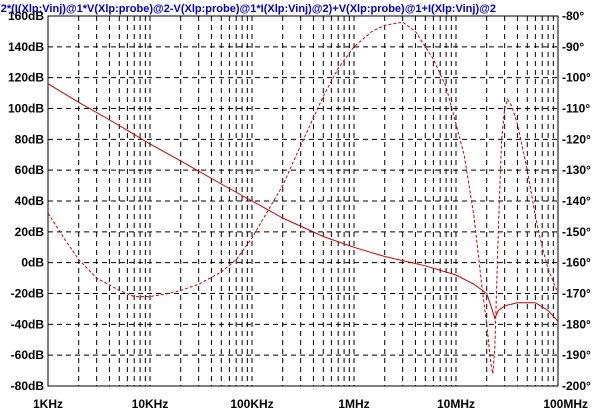  Describe the element at coordinates (251, 404) in the screenshot. I see `x-tick-label: 100KHz` at that location.